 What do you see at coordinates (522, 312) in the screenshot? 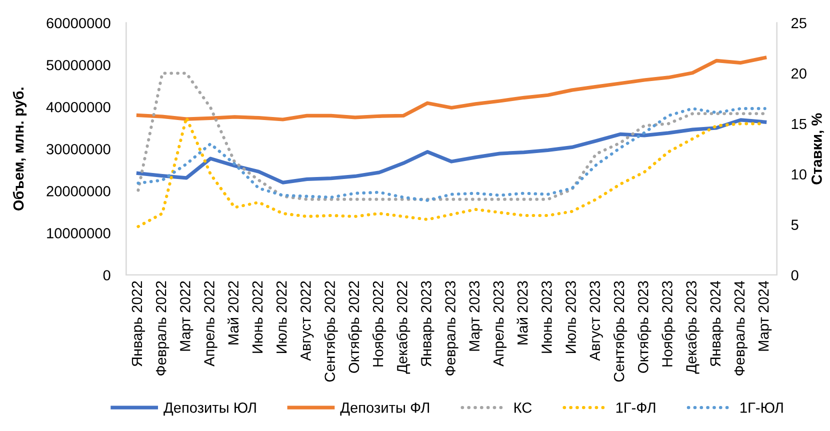
I see `x-tick-label: Май 2023` at bounding box center [522, 312].